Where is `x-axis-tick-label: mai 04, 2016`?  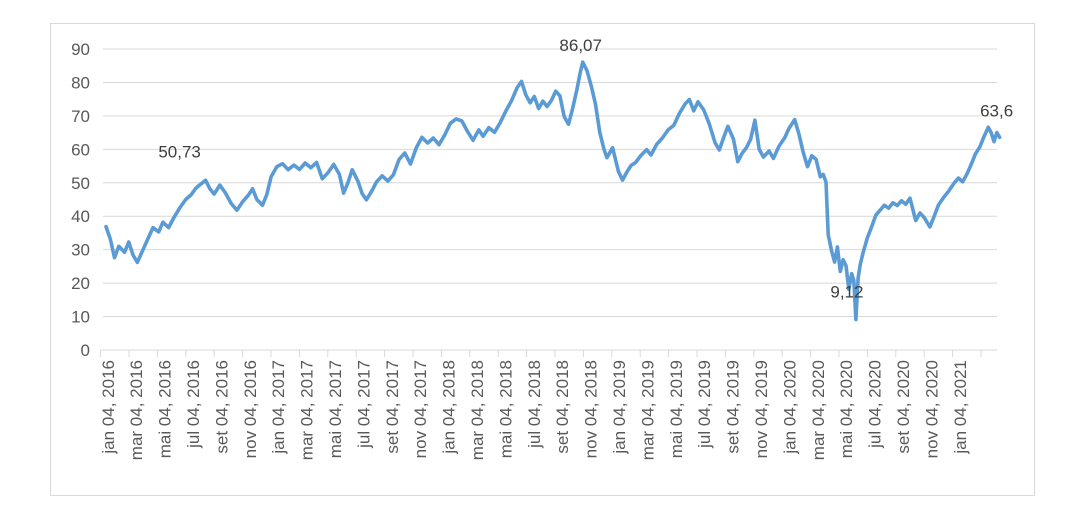 x-axis-tick-label: mai 04, 2016 is located at coordinates (165, 409).